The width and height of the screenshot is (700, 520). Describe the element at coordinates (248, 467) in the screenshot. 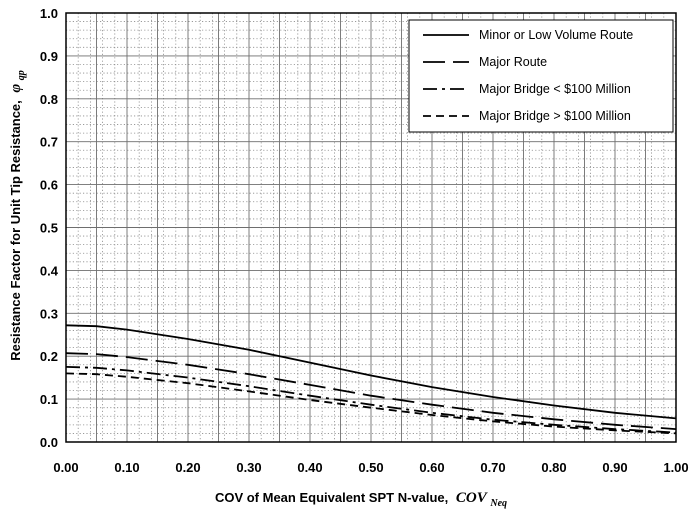

I see `x-tick-label: 0.30` at that location.